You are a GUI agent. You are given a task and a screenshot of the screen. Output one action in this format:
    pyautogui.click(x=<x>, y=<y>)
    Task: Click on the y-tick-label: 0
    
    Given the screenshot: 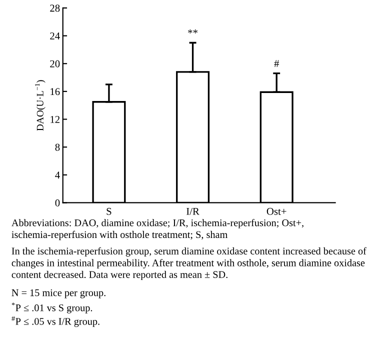 What is the action you would take?
    pyautogui.click(x=57, y=202)
    